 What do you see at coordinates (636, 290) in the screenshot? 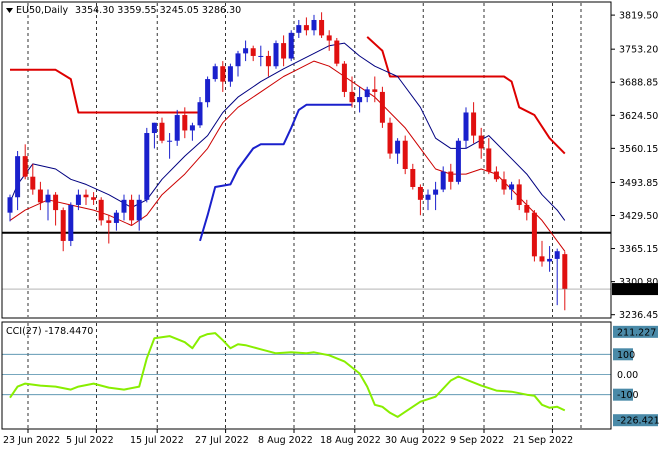
I see `last-price-label: 3286.30` at bounding box center [636, 290].